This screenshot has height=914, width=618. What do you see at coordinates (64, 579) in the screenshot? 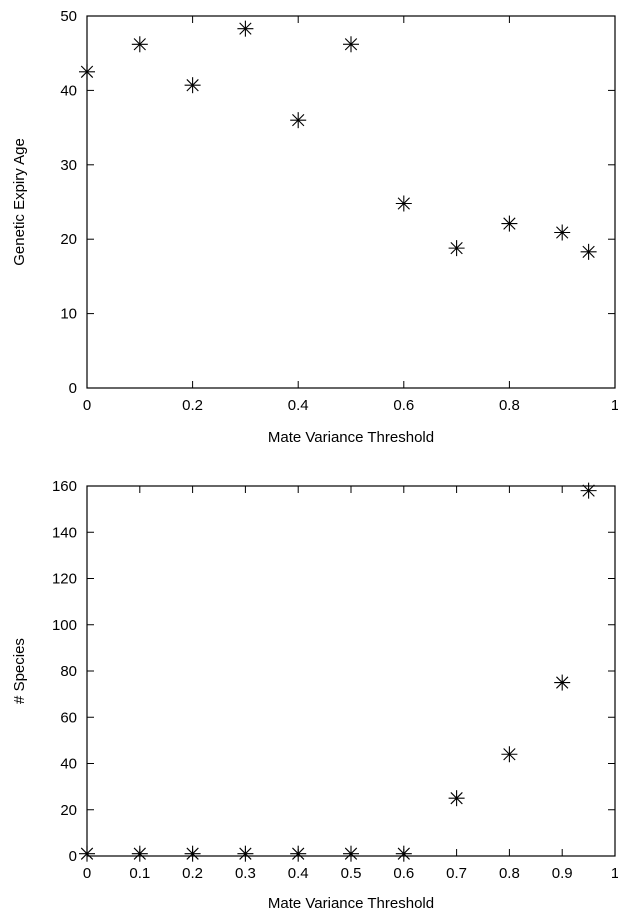
I see `y-tick-label: 120` at bounding box center [64, 579].